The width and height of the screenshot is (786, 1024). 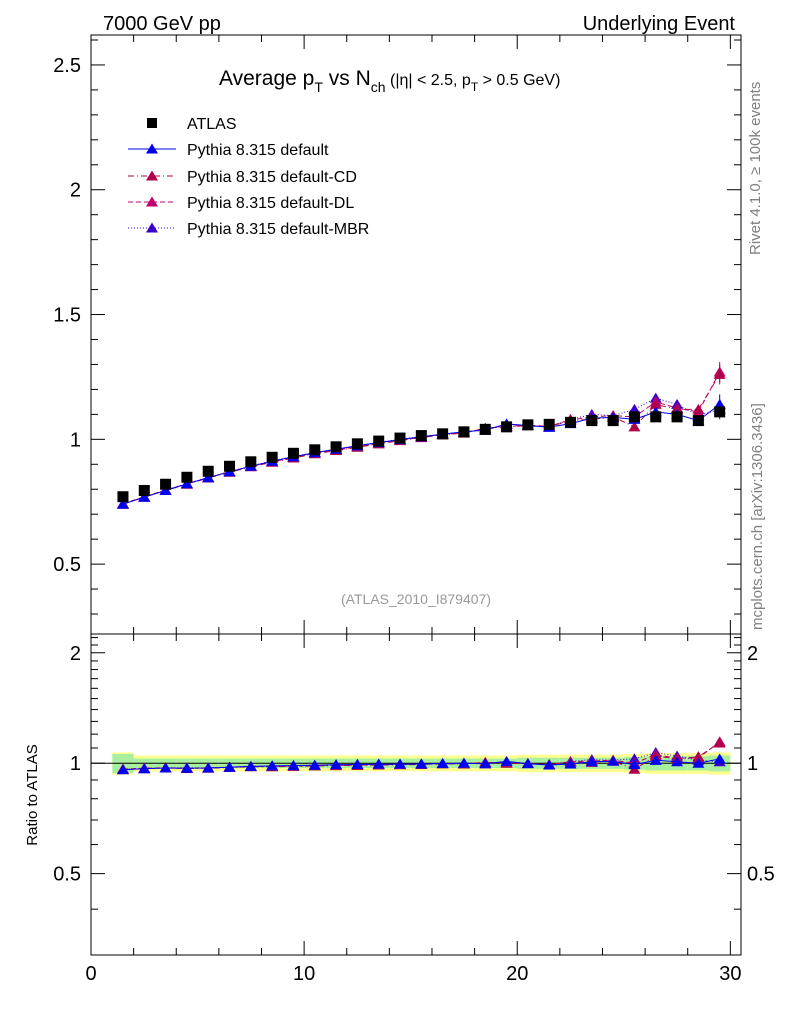 I want to click on legend-dl-label: Pythia 8.315 default-DL, so click(x=270, y=203).